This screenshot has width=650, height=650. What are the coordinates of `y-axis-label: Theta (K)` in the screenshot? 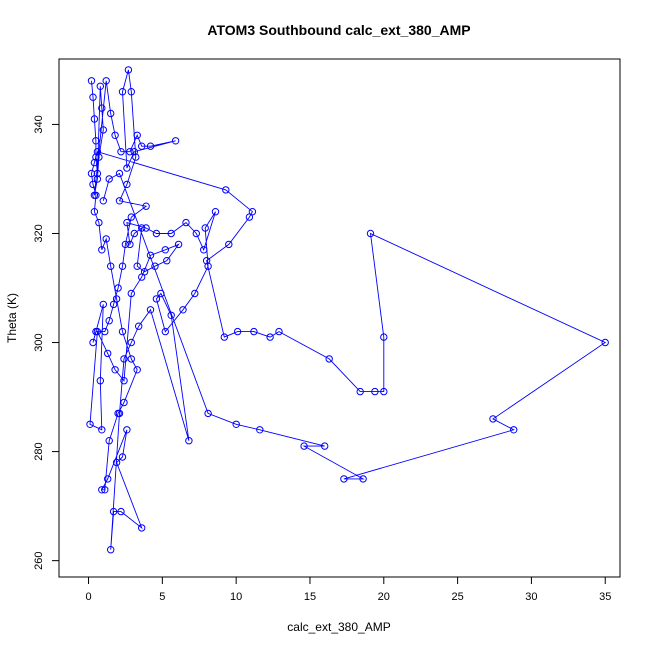 It's located at (12, 318).